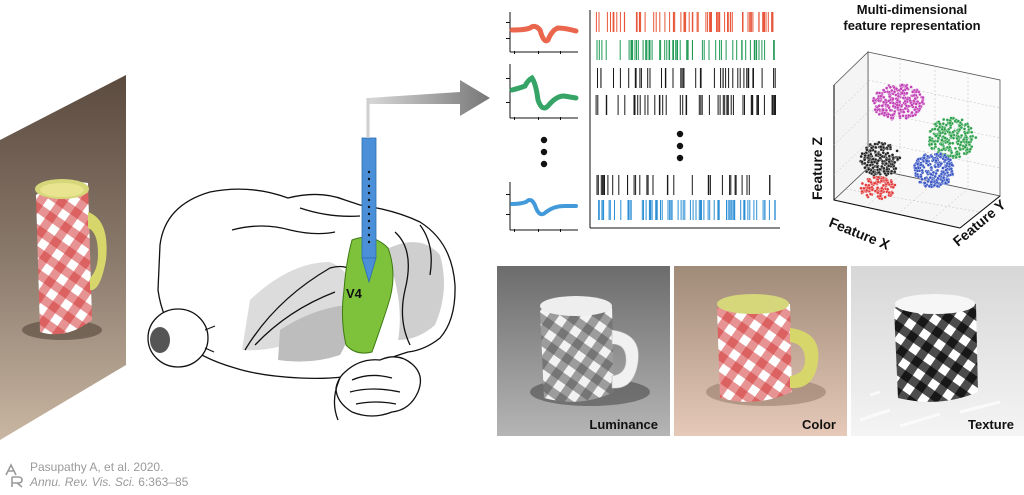  What do you see at coordinates (161, 482) in the screenshot?
I see `citation-volume: 6:363–85` at bounding box center [161, 482].